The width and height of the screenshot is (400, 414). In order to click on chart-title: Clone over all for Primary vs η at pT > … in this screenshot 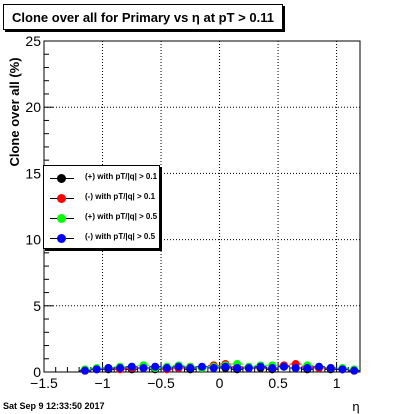, I will do `click(143, 17)`.